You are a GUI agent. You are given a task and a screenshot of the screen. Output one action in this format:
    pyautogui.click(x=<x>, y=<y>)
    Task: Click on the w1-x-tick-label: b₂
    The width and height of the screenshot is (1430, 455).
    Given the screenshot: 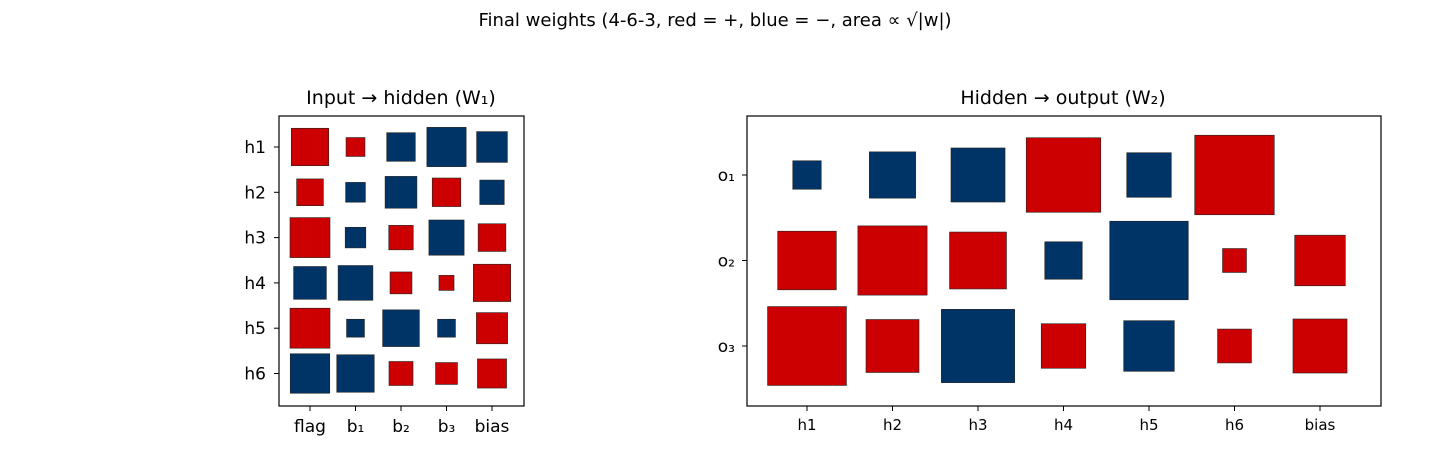 What is the action you would take?
    pyautogui.click(x=401, y=427)
    